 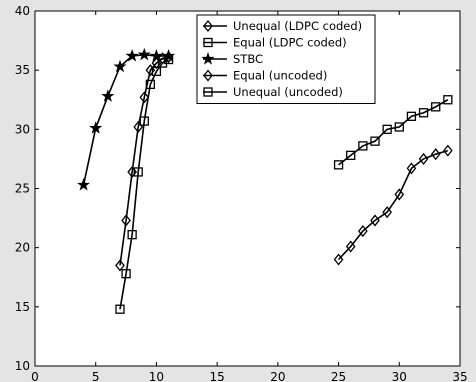 I want to click on x-tick-label: 0, so click(x=35, y=376).